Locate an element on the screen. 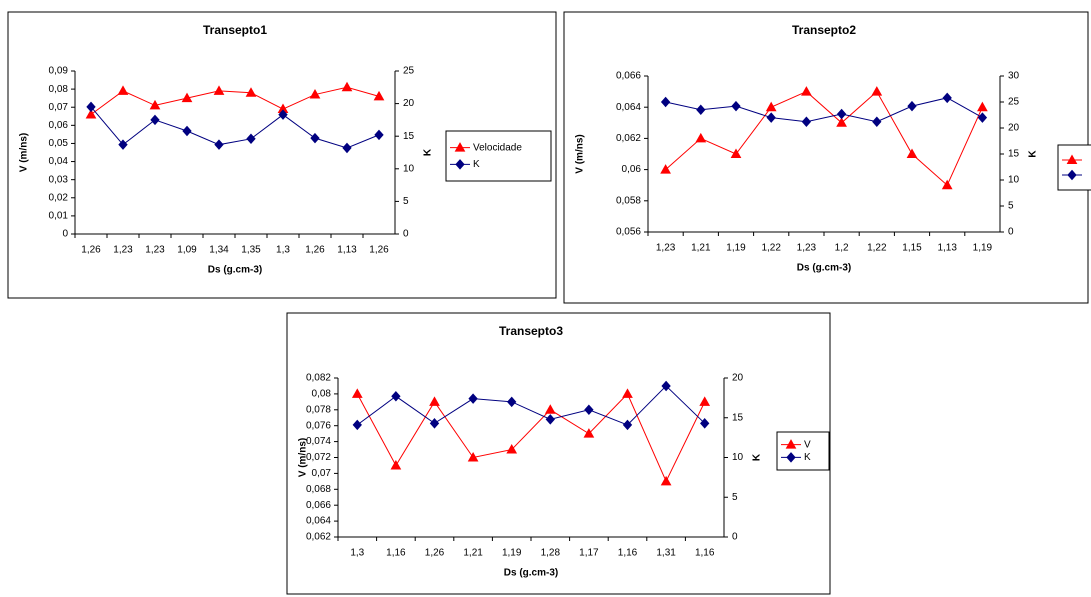  legend-label: Velocidade is located at coordinates (497, 147).